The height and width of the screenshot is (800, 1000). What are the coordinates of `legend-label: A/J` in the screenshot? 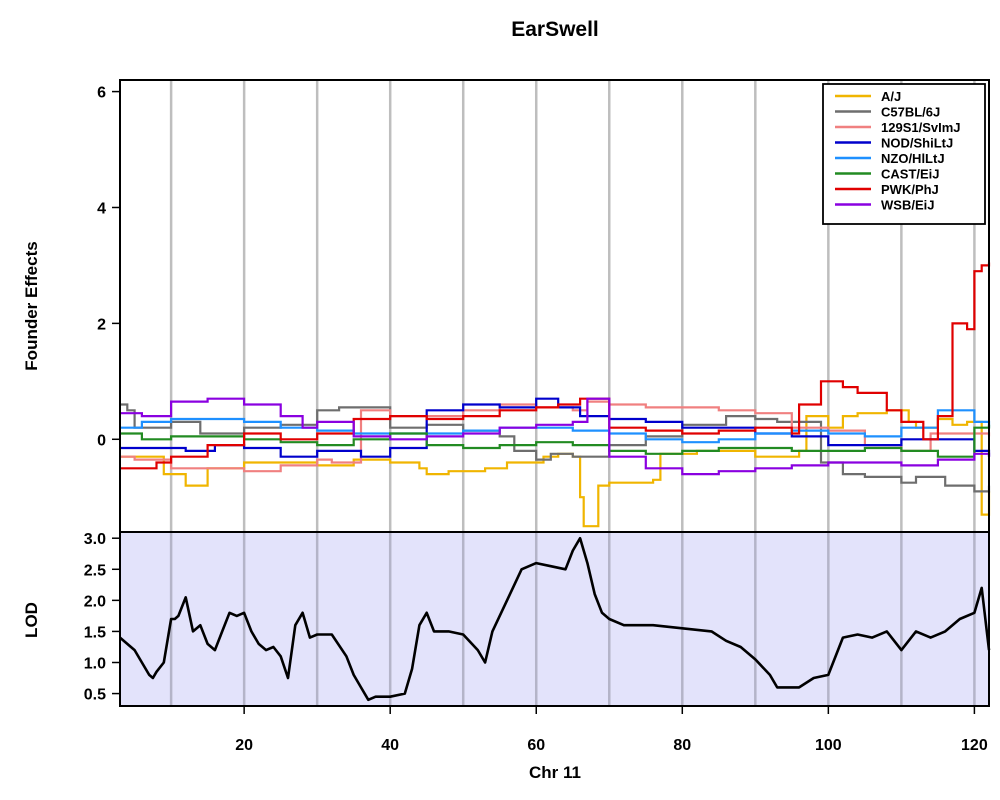 It's located at (891, 96).